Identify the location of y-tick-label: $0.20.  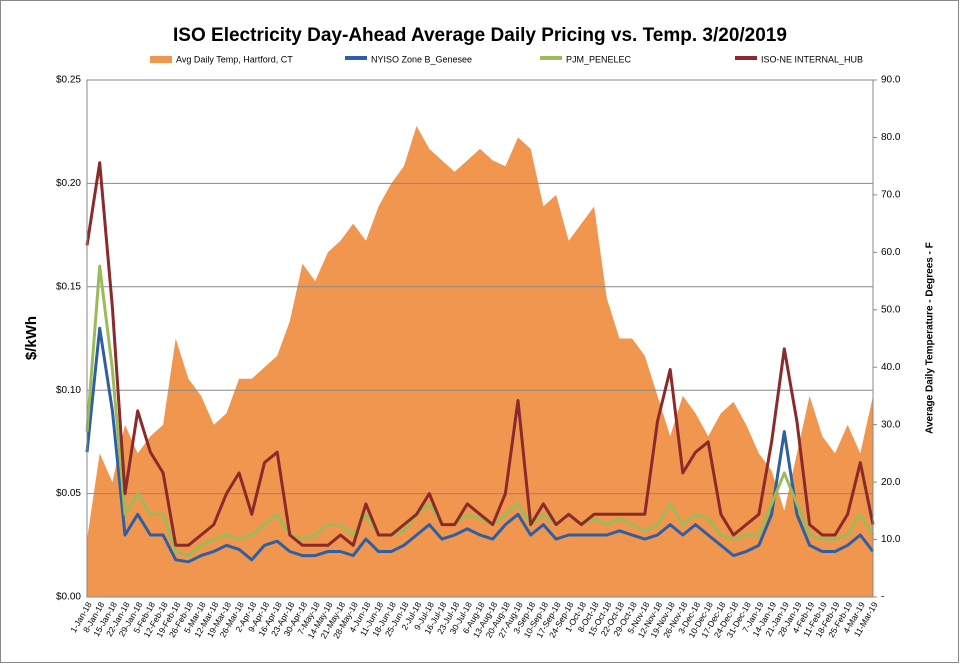
(68, 183).